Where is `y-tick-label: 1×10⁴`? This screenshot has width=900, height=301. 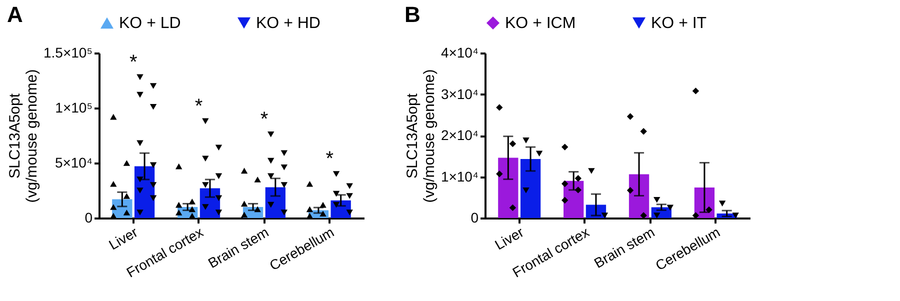
y-tick-label: 1×10⁴ is located at coordinates (459, 176).